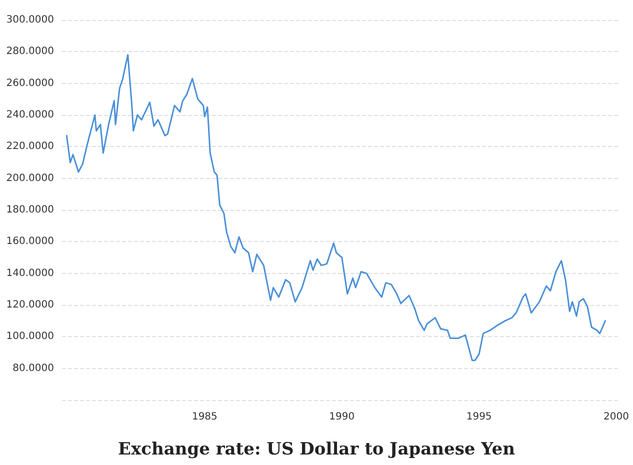 Image resolution: width=633 pixels, height=465 pixels. What do you see at coordinates (342, 417) in the screenshot?
I see `x-tick-label: 1990` at bounding box center [342, 417].